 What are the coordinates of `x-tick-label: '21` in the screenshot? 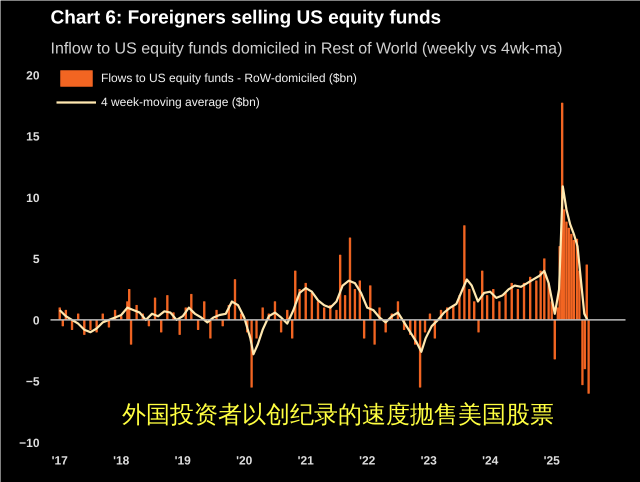 It's located at (306, 461).